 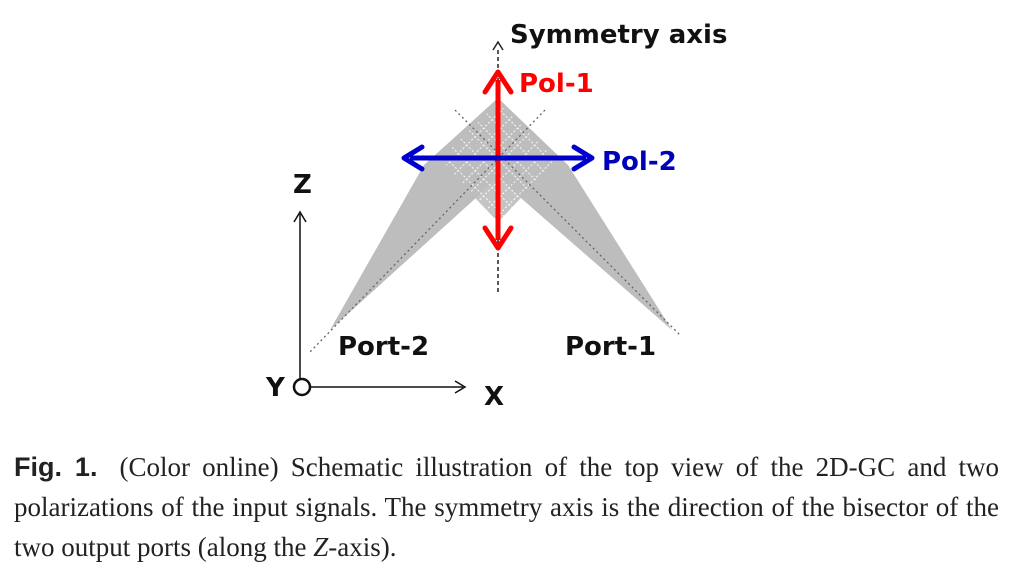 What do you see at coordinates (498, 158) in the screenshot?
I see `pol-2-arrow` at bounding box center [498, 158].